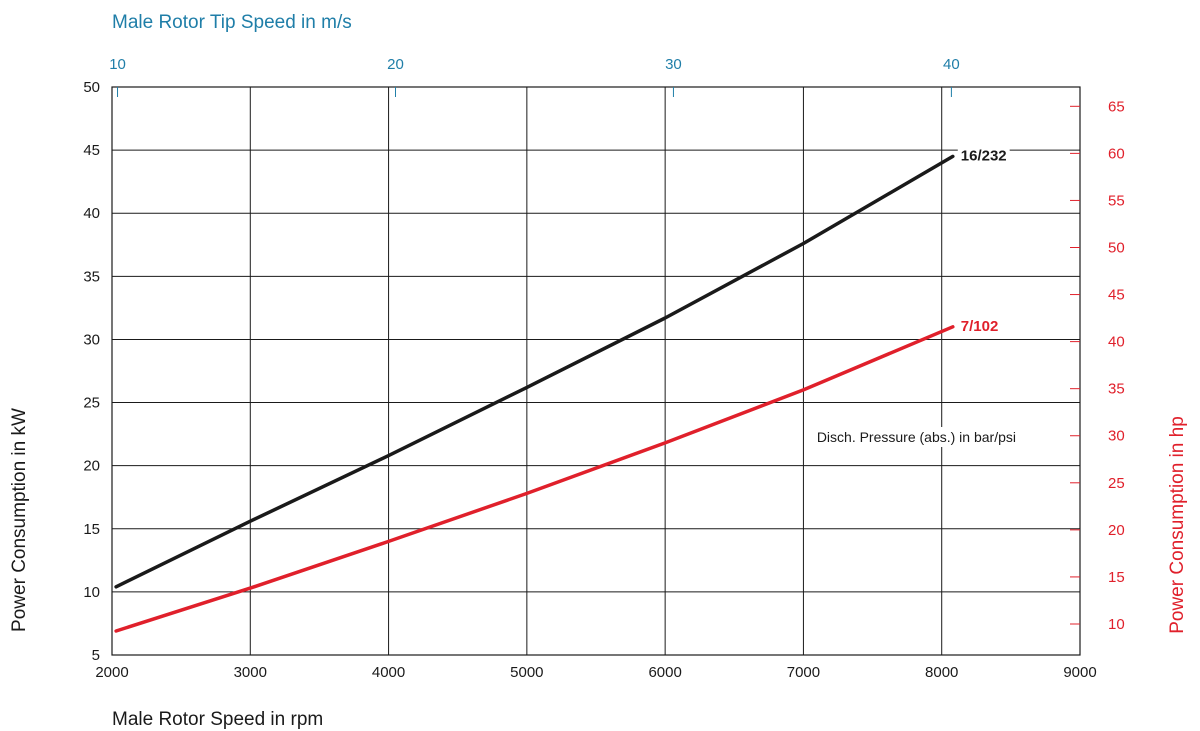 The width and height of the screenshot is (1200, 731). Describe the element at coordinates (117, 64) in the screenshot. I see `top-tick-label: 10` at that location.